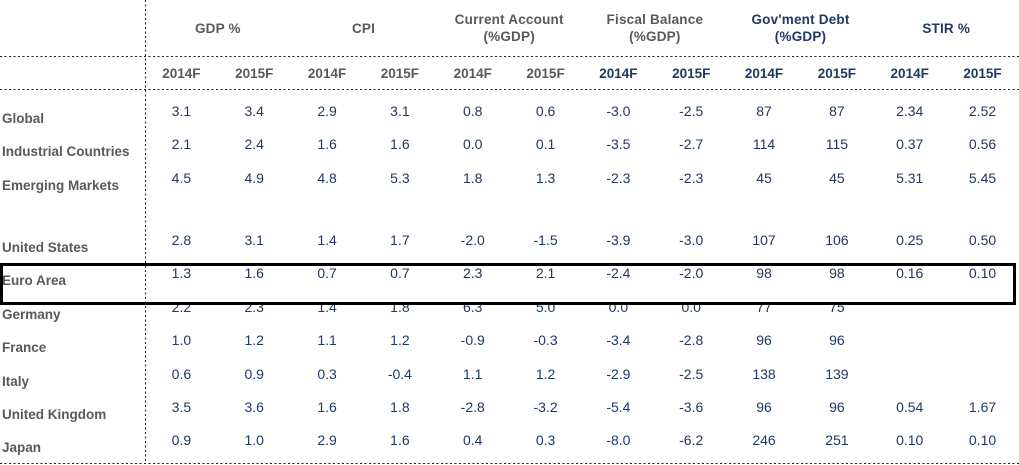  I want to click on row-label: Japan, so click(22, 448).